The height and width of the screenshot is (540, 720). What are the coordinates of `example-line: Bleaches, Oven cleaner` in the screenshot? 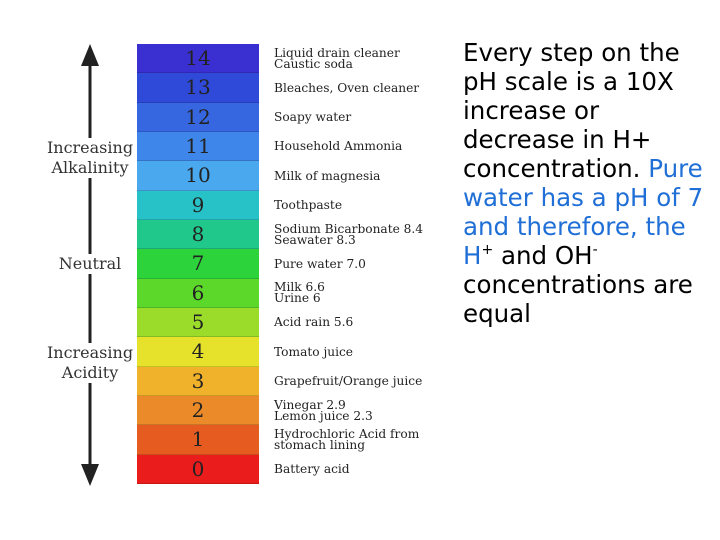 It's located at (347, 87).